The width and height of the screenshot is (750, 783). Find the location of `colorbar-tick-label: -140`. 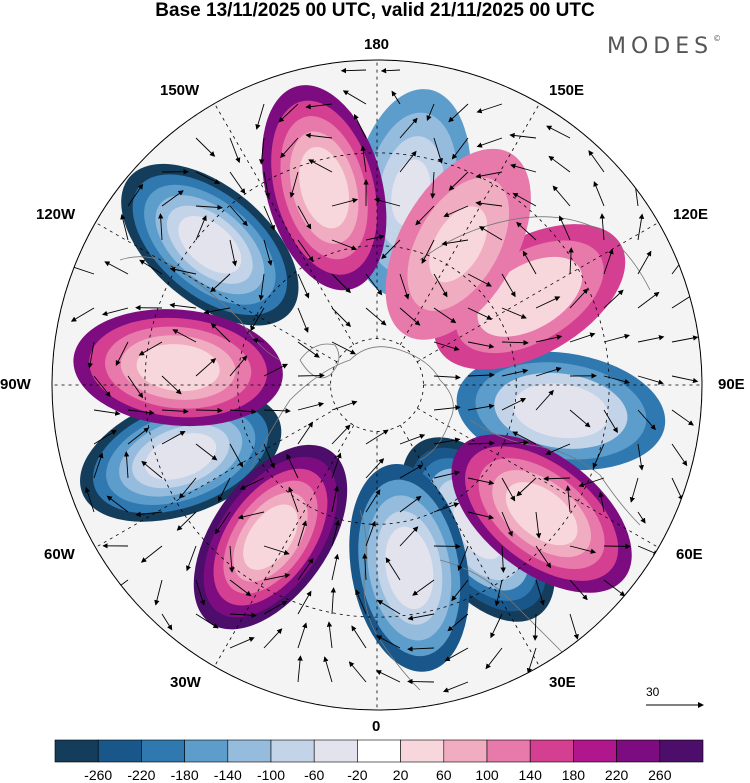

colorbar-tick-label: -140 is located at coordinates (227, 775).